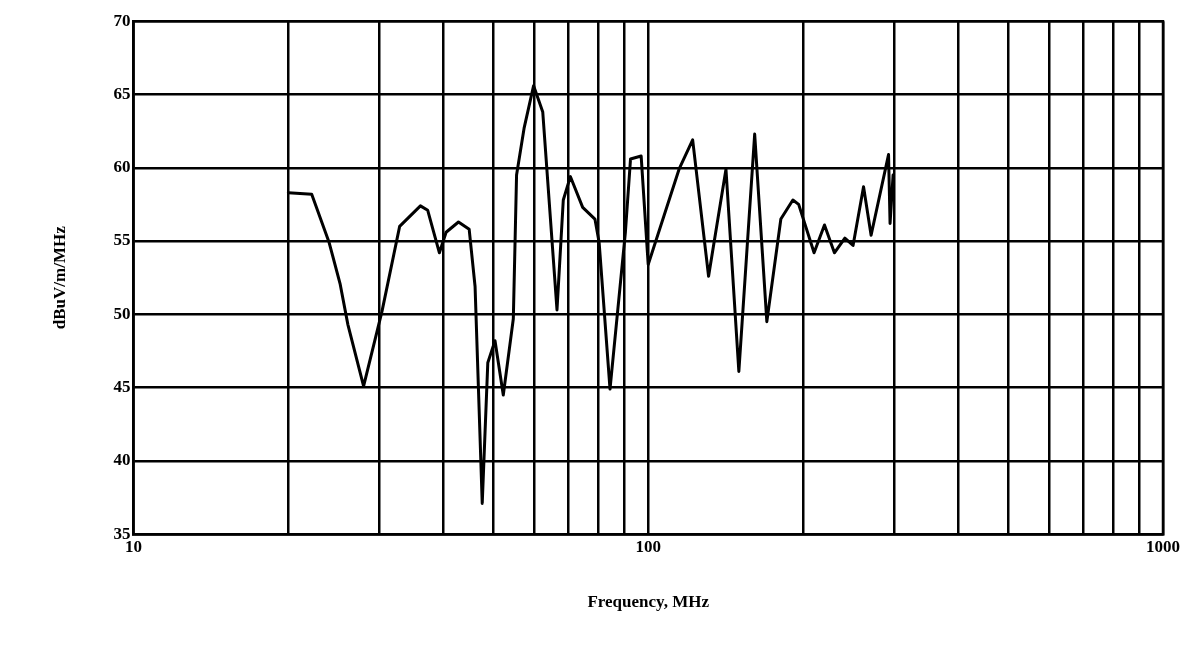 This screenshot has width=1197, height=668. Describe the element at coordinates (59, 277) in the screenshot. I see `y-axis-title: dBuV/m/MHz` at that location.